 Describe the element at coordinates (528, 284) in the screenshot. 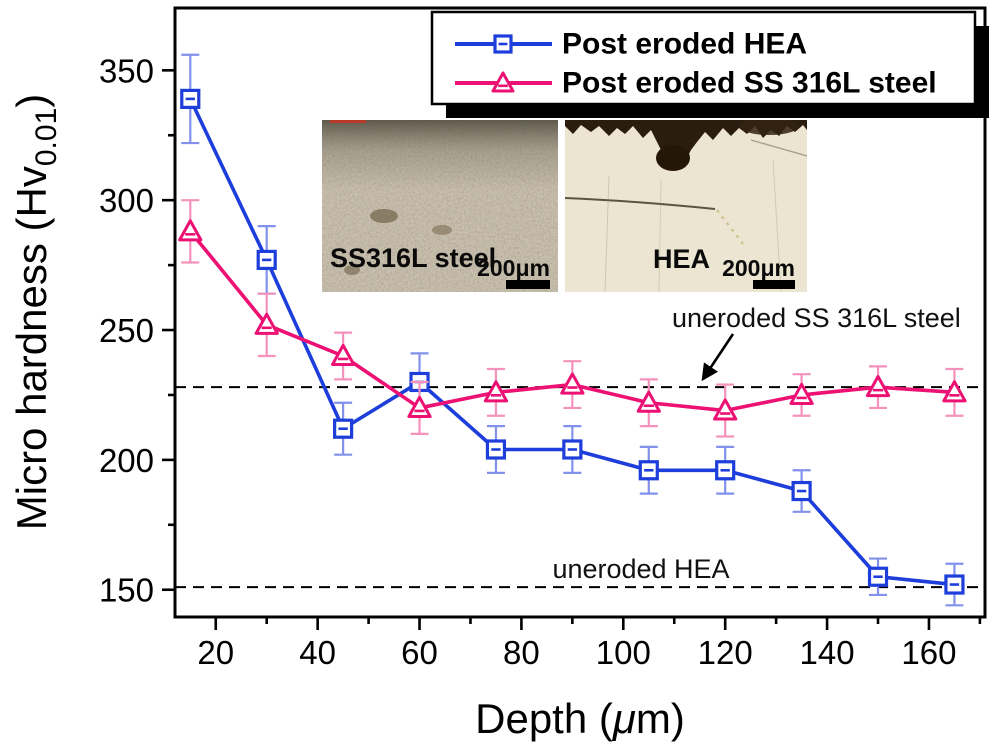

I see `inset-ss316l-scalebar` at that location.